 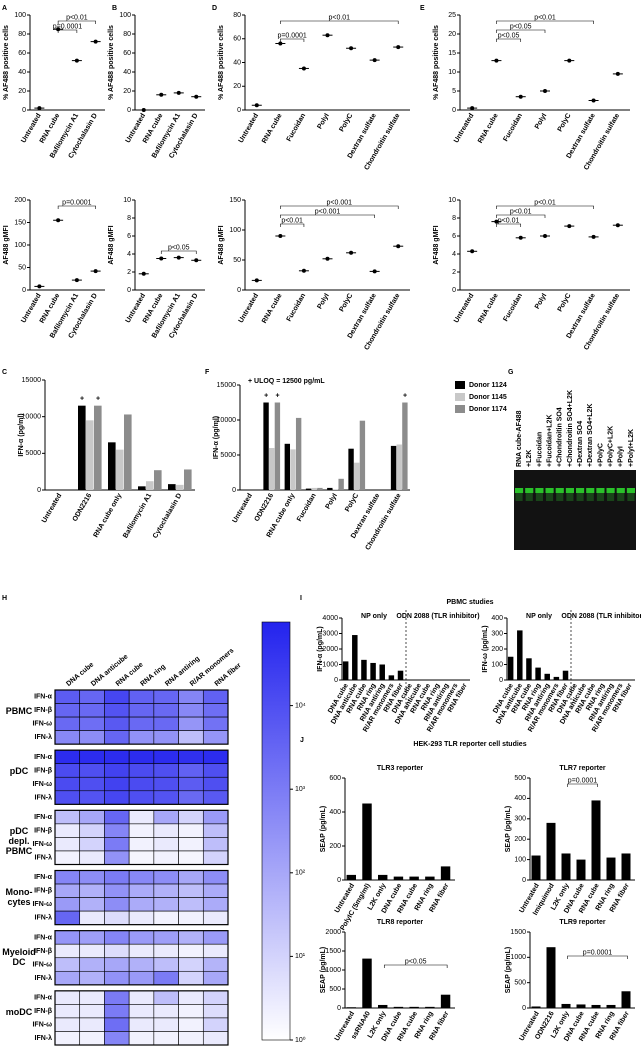 I want to click on significance-label: p<0.001, so click(x=328, y=211).